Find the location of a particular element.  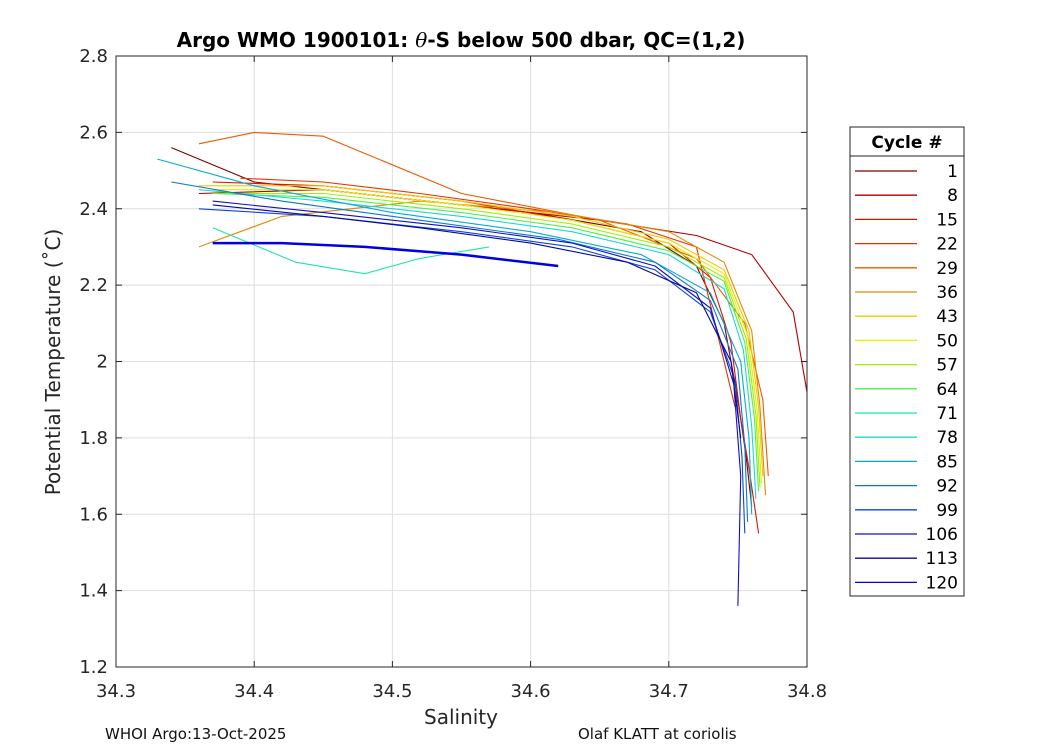

legend-label-43: 43 is located at coordinates (947, 317).